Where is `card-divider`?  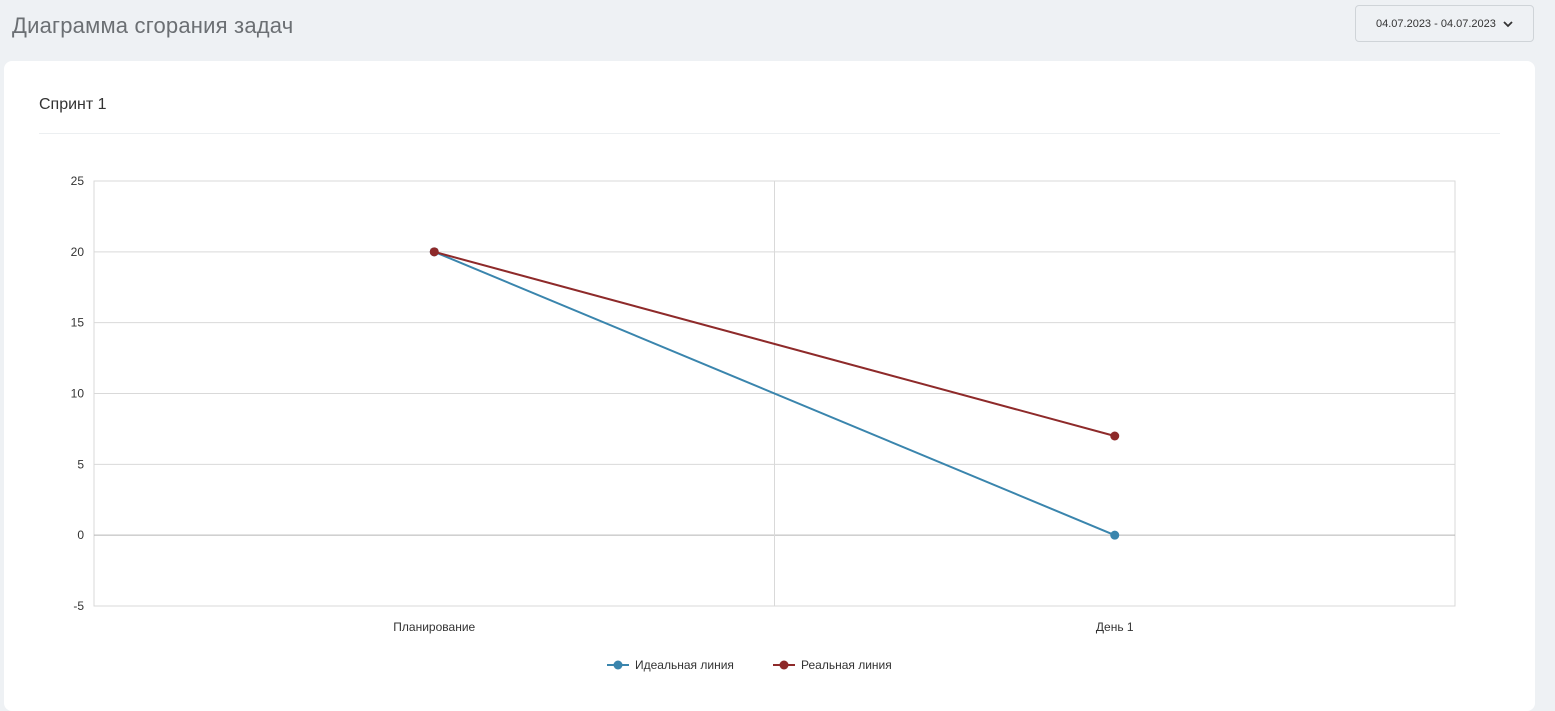 card-divider is located at coordinates (769, 133).